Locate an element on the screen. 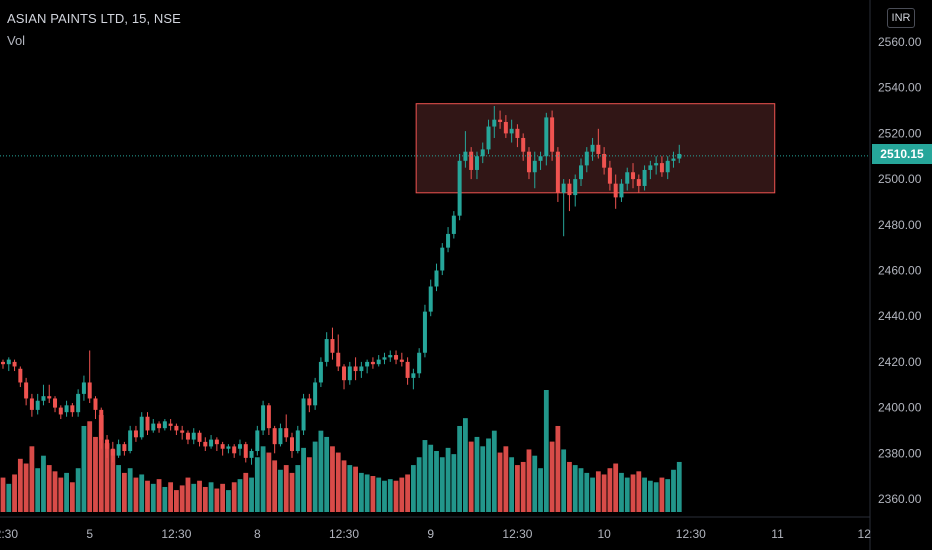 The height and width of the screenshot is (550, 932). range-box is located at coordinates (595, 148).